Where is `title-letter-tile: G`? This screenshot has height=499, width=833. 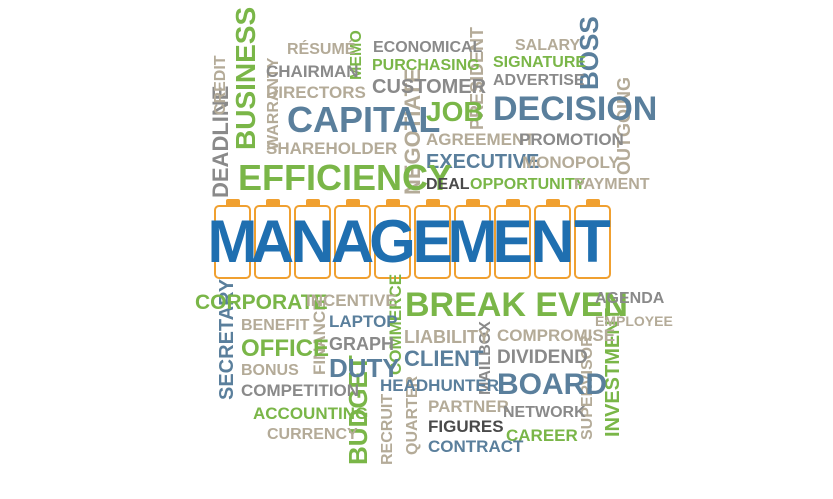
title-letter-tile: G is located at coordinates (392, 239).